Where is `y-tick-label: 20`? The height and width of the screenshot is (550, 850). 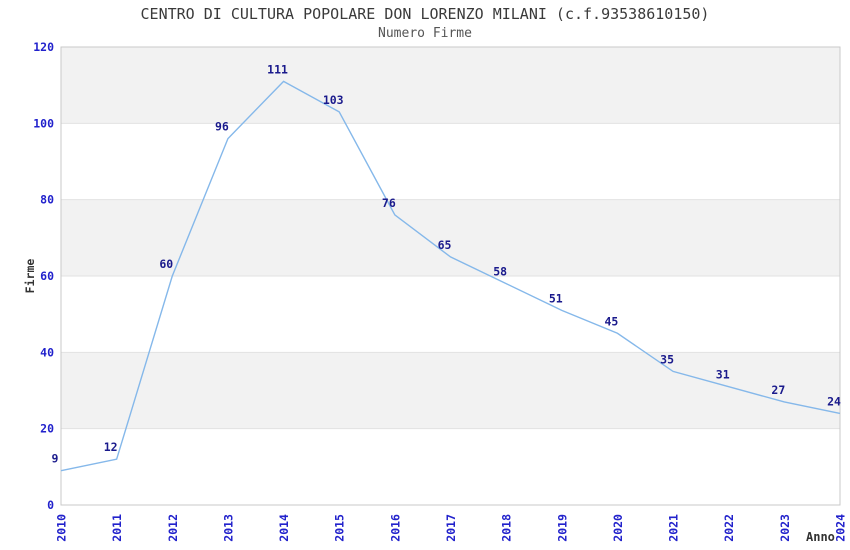
y-tick-label: 20 is located at coordinates (47, 429).